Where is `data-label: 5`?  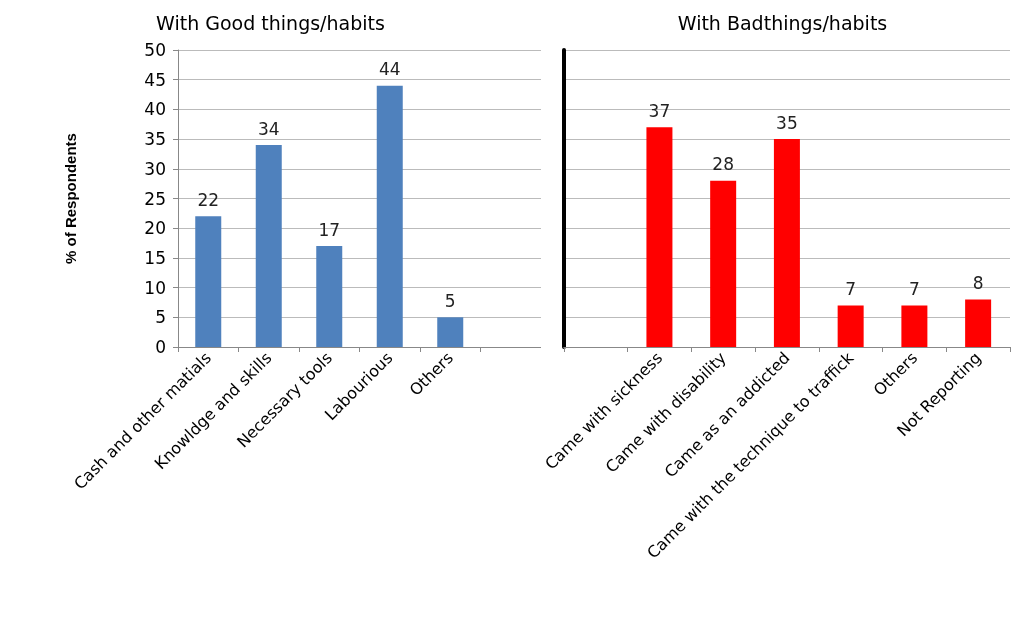
data-label: 5 is located at coordinates (450, 300).